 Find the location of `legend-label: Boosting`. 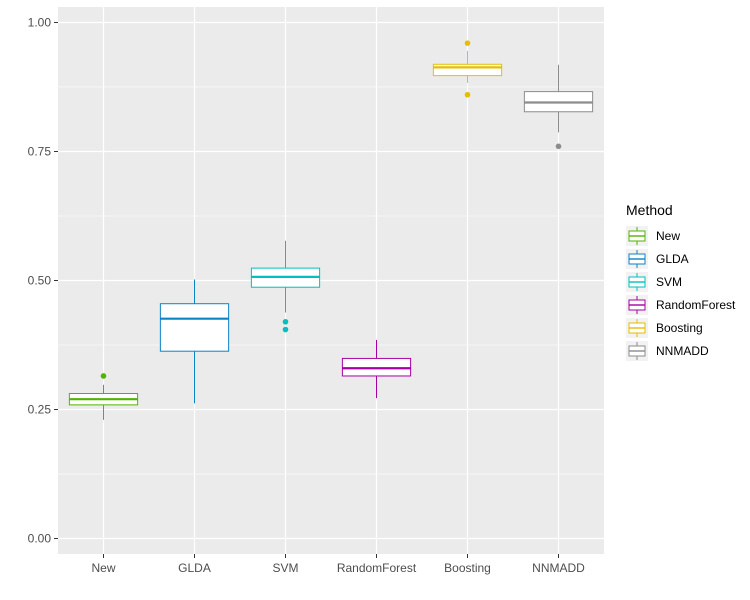

legend-label: Boosting is located at coordinates (679, 328).